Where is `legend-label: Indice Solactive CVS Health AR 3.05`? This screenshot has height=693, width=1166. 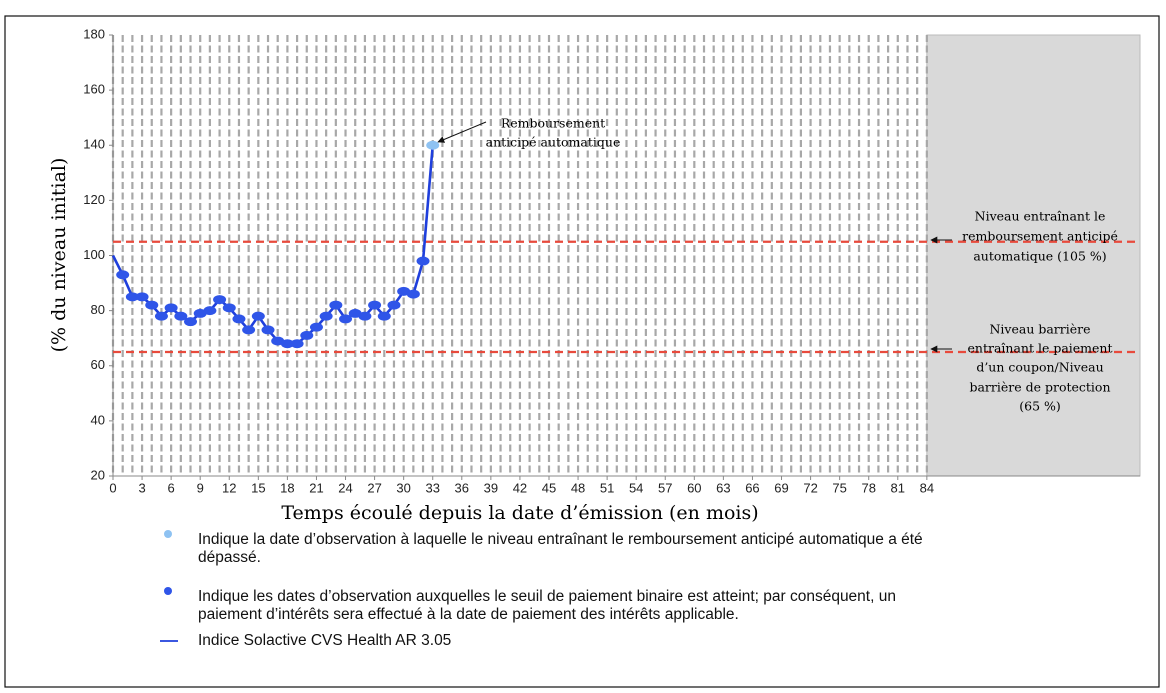
legend-label: Indice Solactive CVS Health AR 3.05 is located at coordinates (324, 640).